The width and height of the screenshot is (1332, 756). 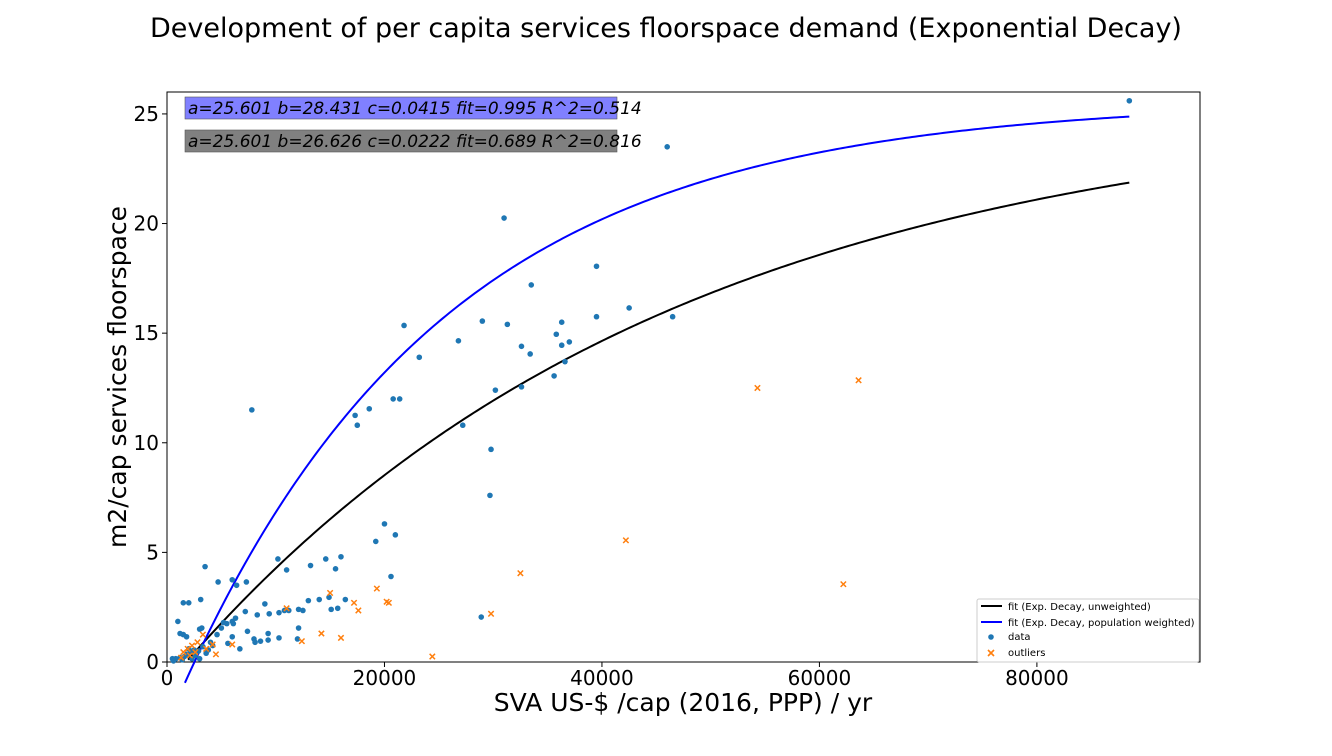 I want to click on legend-weighted-label: fit (Exp. Decay, population weighted), so click(x=1101, y=623).